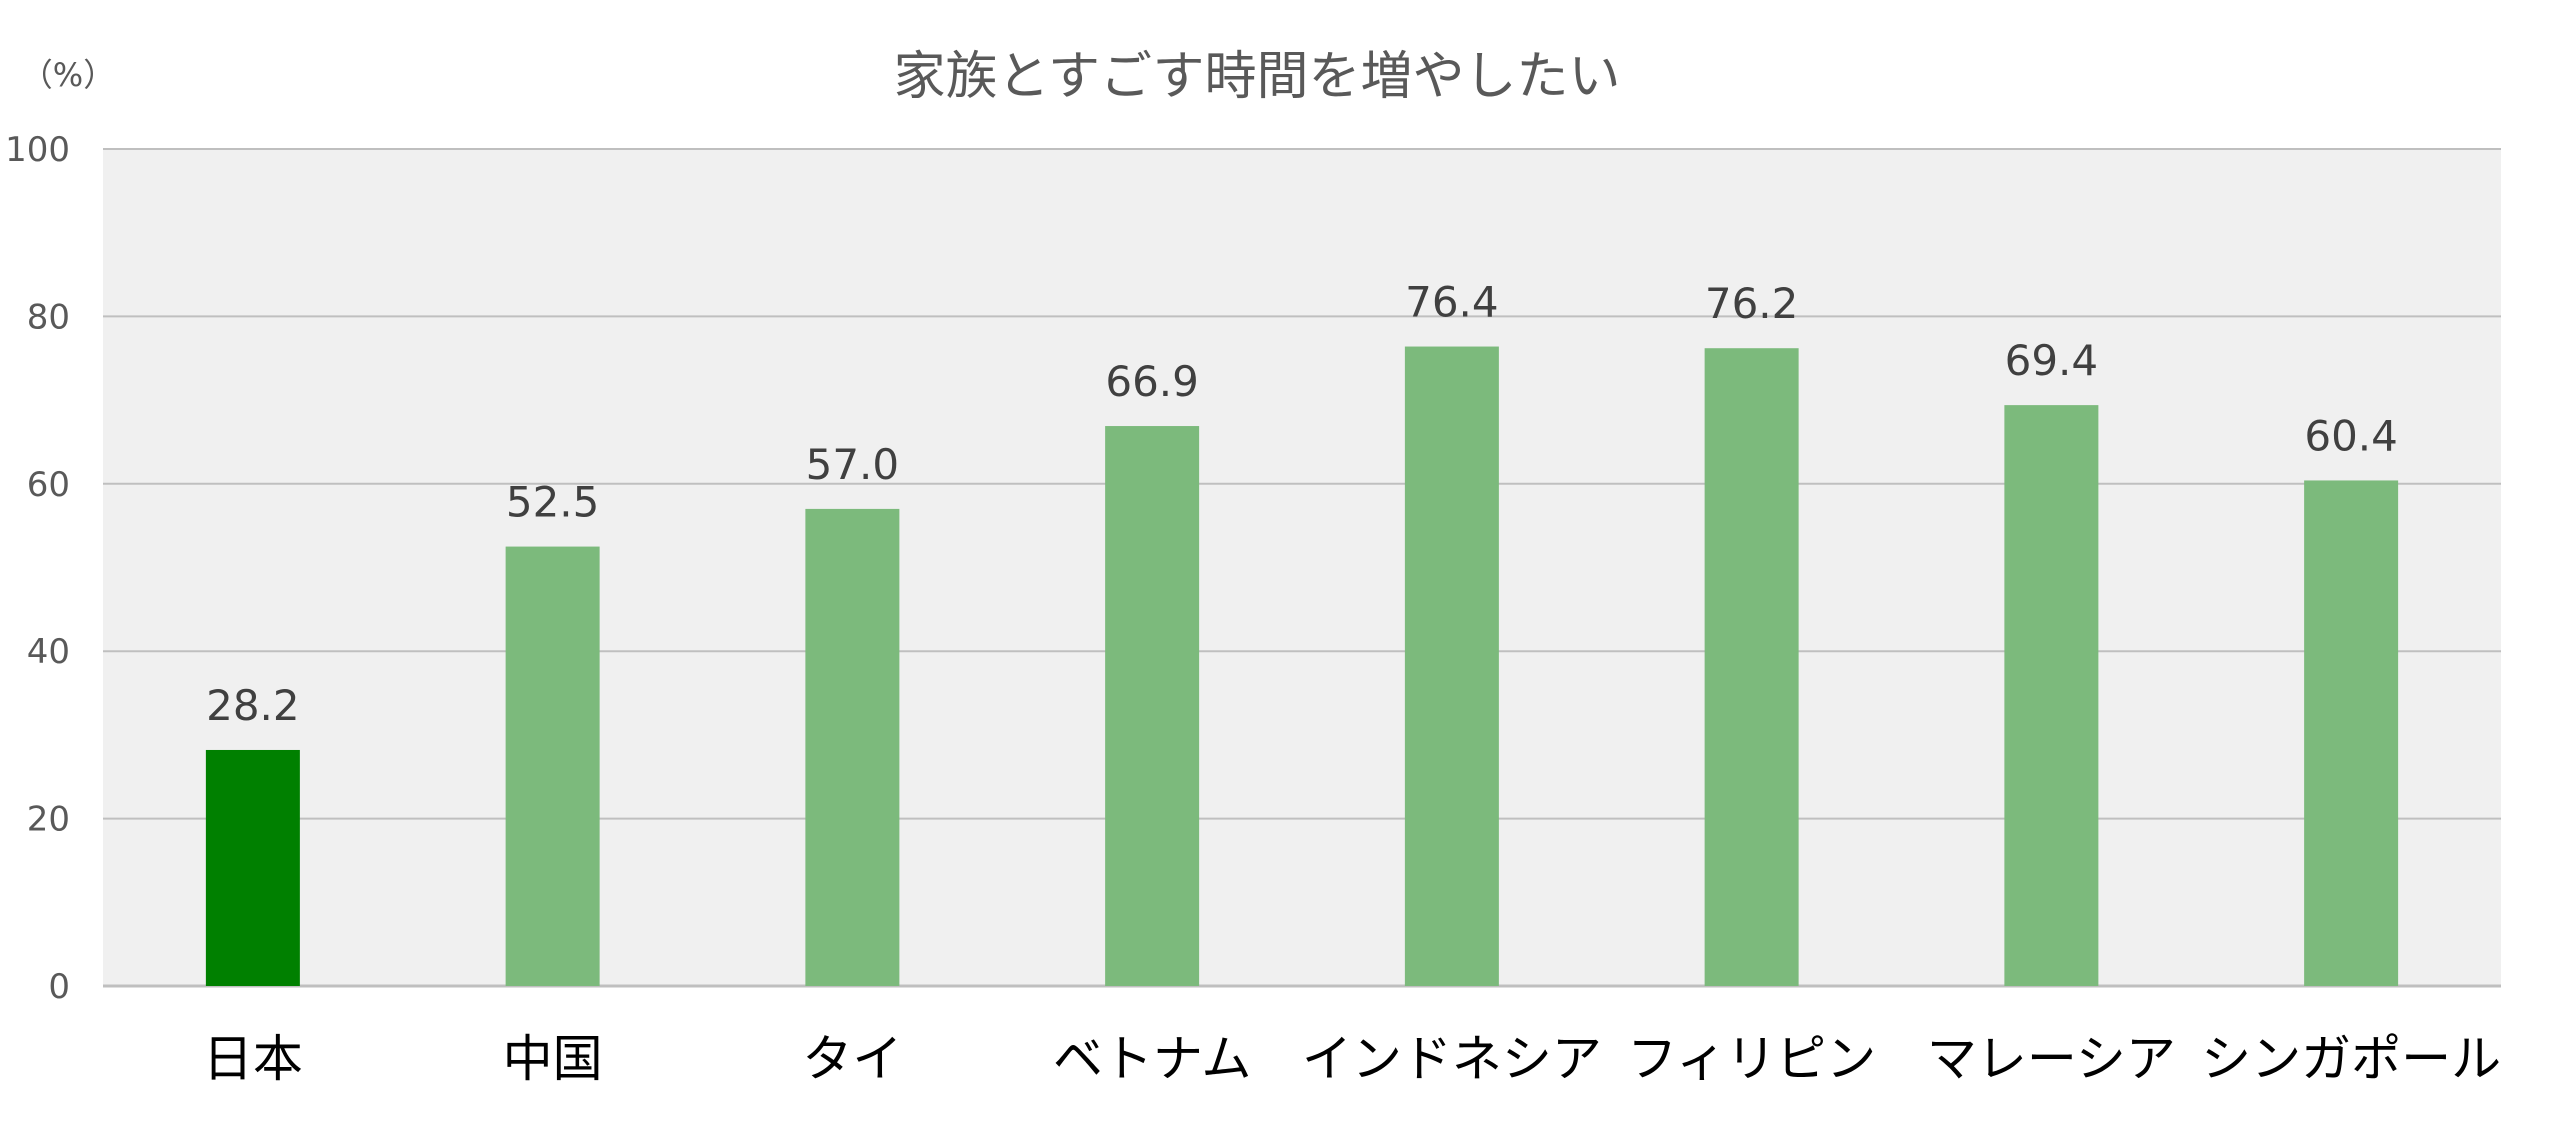  I want to click on category-label: タイ, so click(852, 1059).